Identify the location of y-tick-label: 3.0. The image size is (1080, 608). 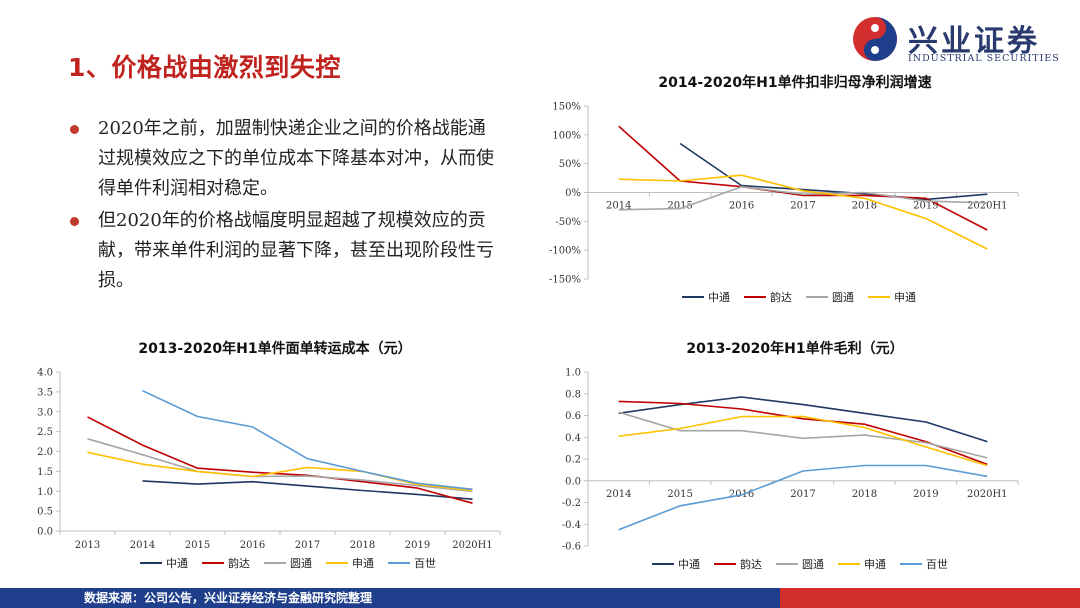
(45, 412).